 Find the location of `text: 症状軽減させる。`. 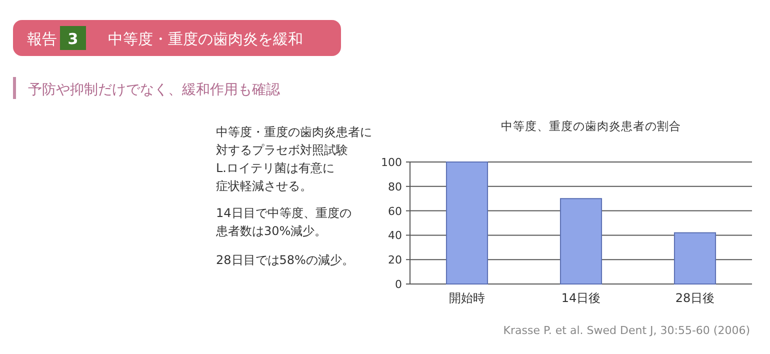

text: 症状軽減させる。 is located at coordinates (264, 186).